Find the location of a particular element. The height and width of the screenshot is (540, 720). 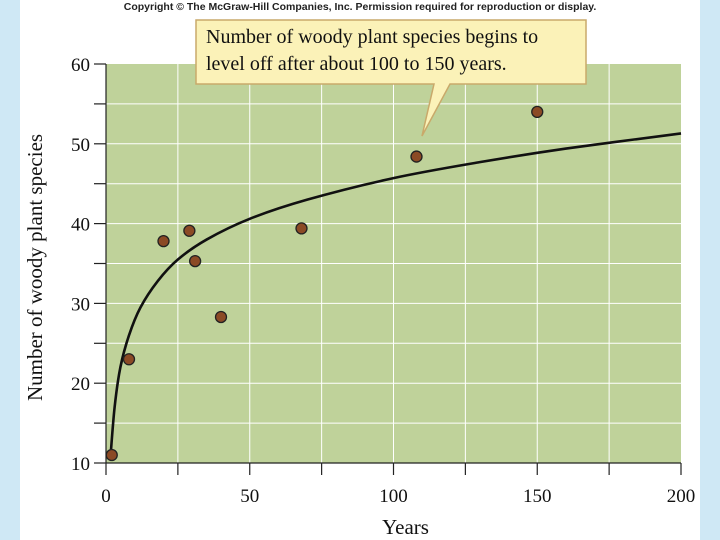

y-tick-label: 60 is located at coordinates (80, 65).